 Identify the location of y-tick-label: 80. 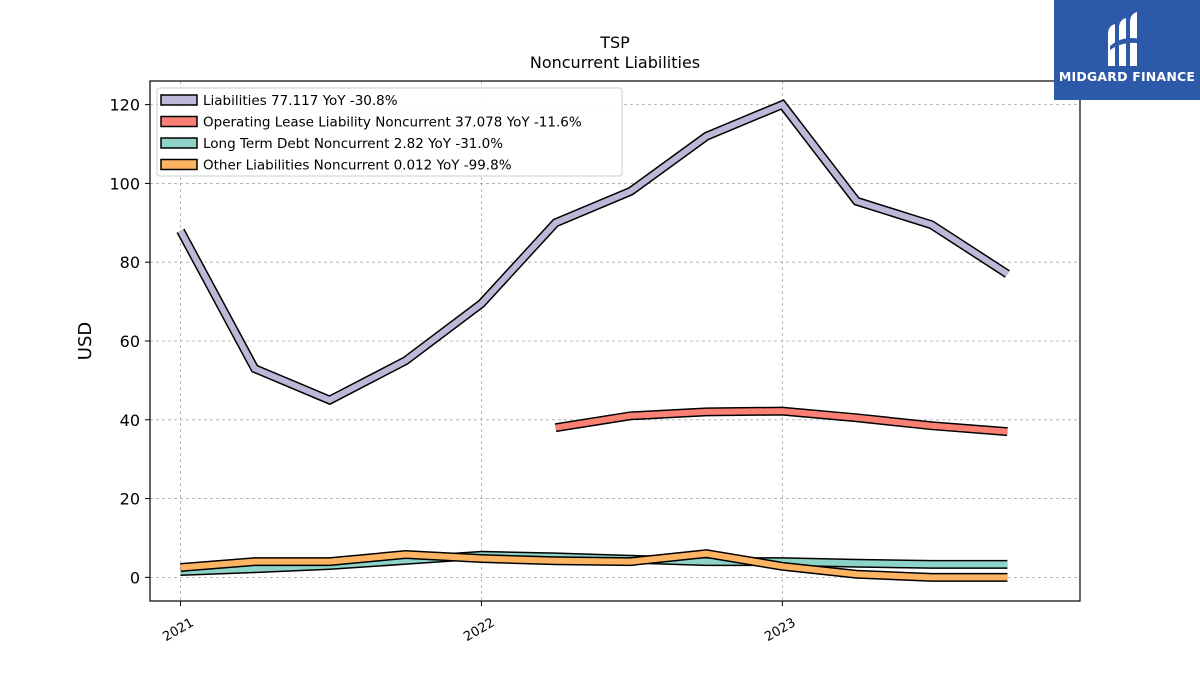
(130, 262).